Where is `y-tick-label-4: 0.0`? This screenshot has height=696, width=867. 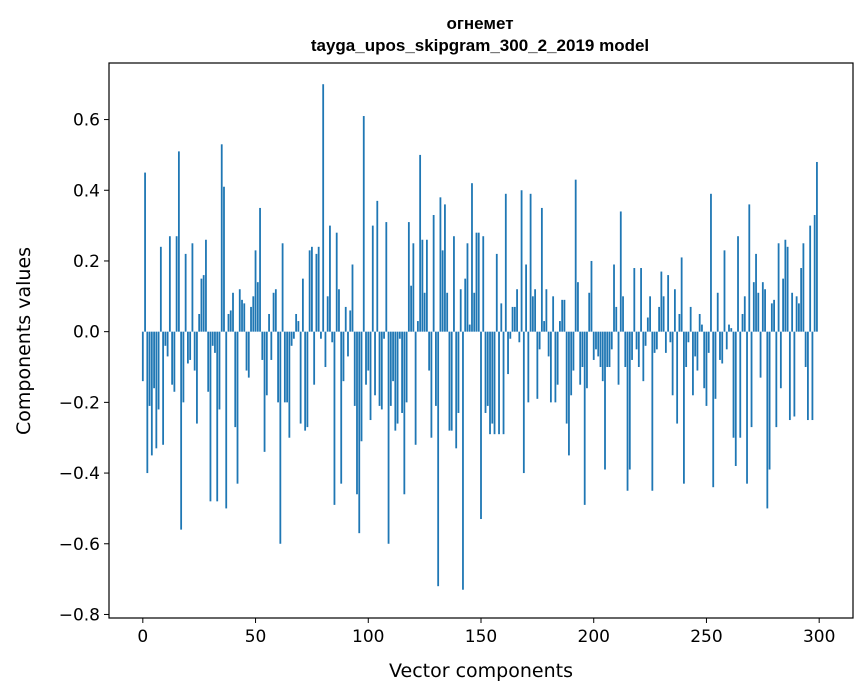
y-tick-label-4: 0.0 is located at coordinates (86, 333).